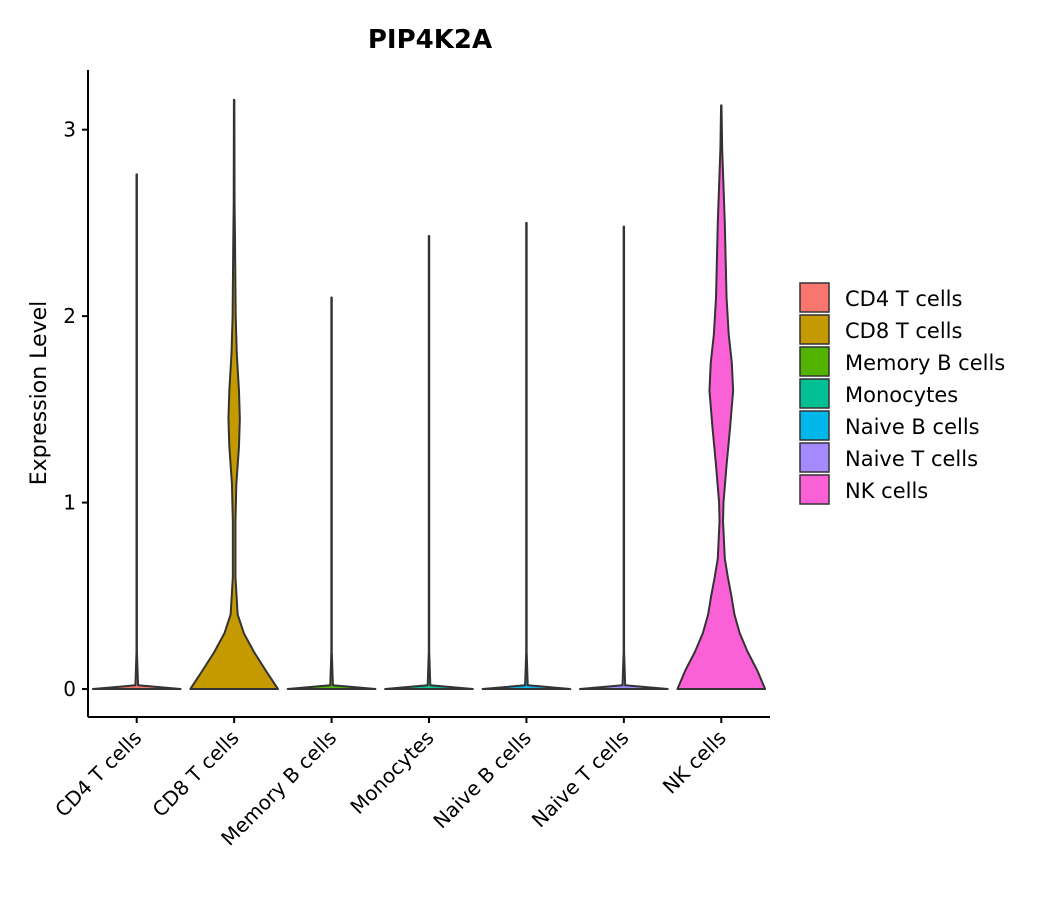 This screenshot has width=1050, height=900. What do you see at coordinates (391, 772) in the screenshot?
I see `x-tick-label: Monocytes` at bounding box center [391, 772].